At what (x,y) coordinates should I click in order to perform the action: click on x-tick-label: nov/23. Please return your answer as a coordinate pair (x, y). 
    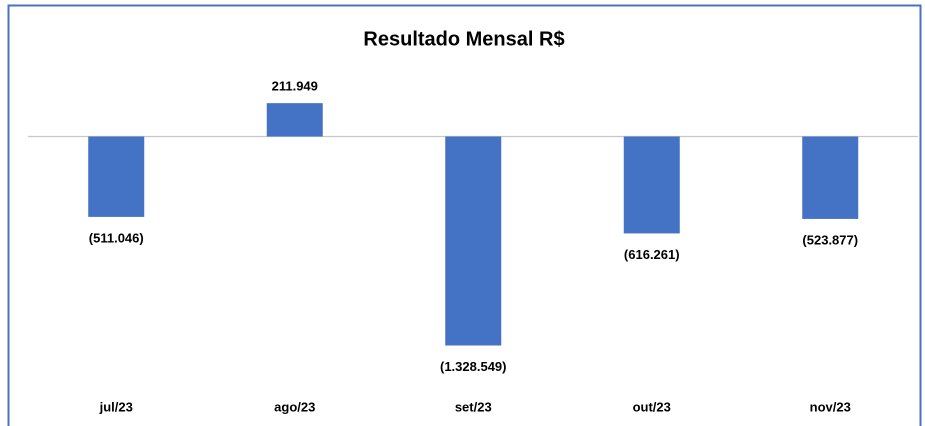
    Looking at the image, I should click on (830, 406).